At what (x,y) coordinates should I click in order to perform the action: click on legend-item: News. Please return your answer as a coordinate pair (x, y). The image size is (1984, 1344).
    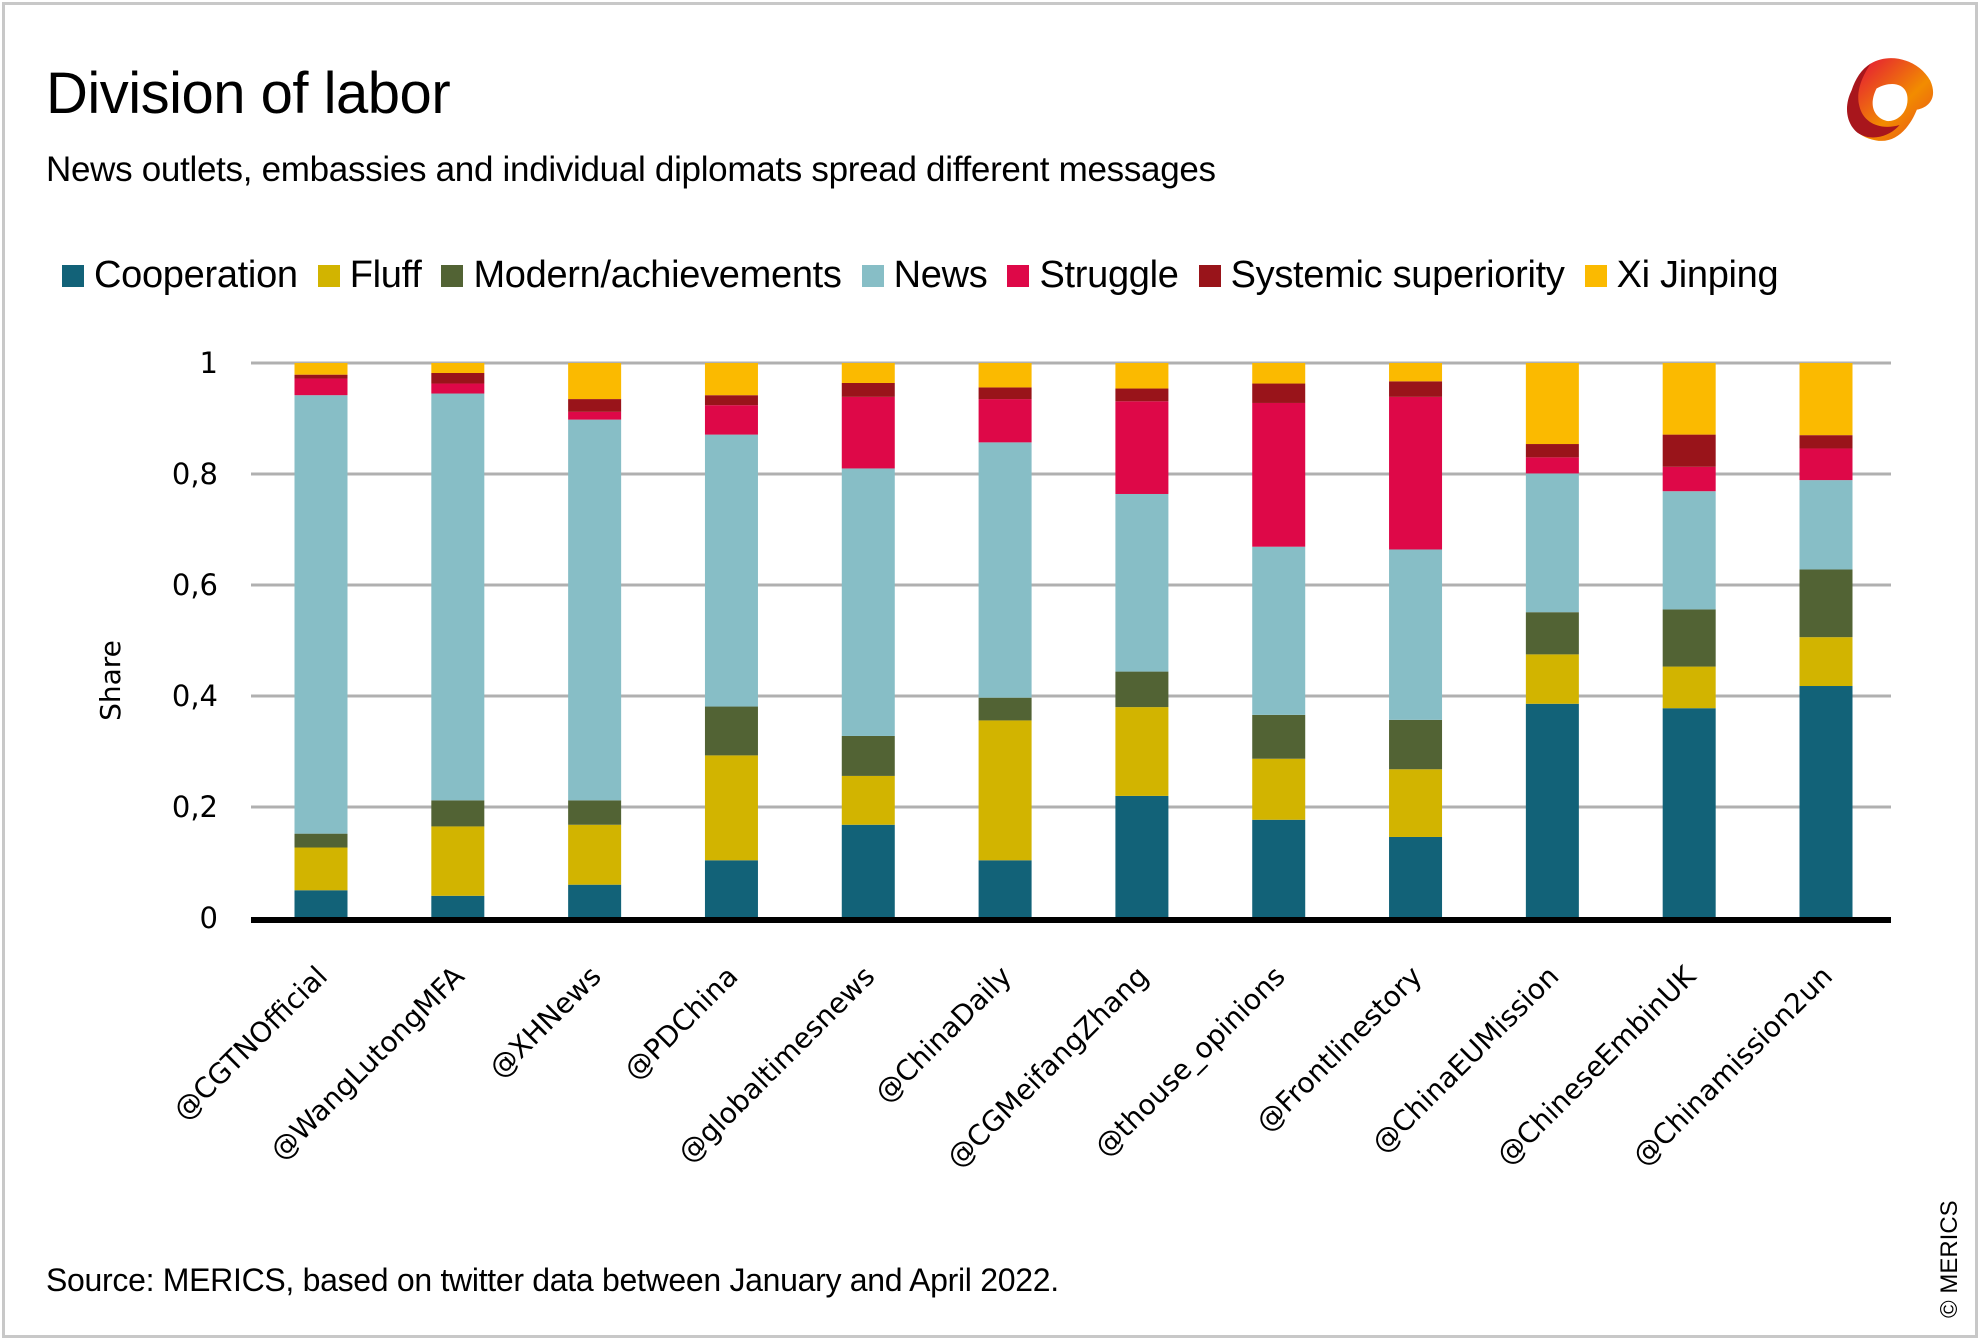
    Looking at the image, I should click on (924, 275).